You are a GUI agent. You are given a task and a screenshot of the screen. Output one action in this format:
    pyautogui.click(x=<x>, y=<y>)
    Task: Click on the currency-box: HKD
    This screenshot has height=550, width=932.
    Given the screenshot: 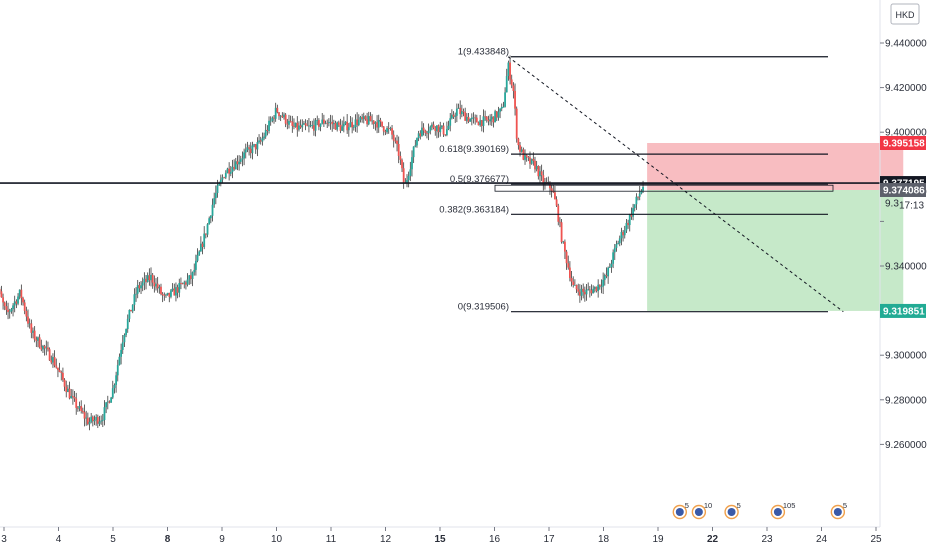 What is the action you would take?
    pyautogui.click(x=905, y=14)
    